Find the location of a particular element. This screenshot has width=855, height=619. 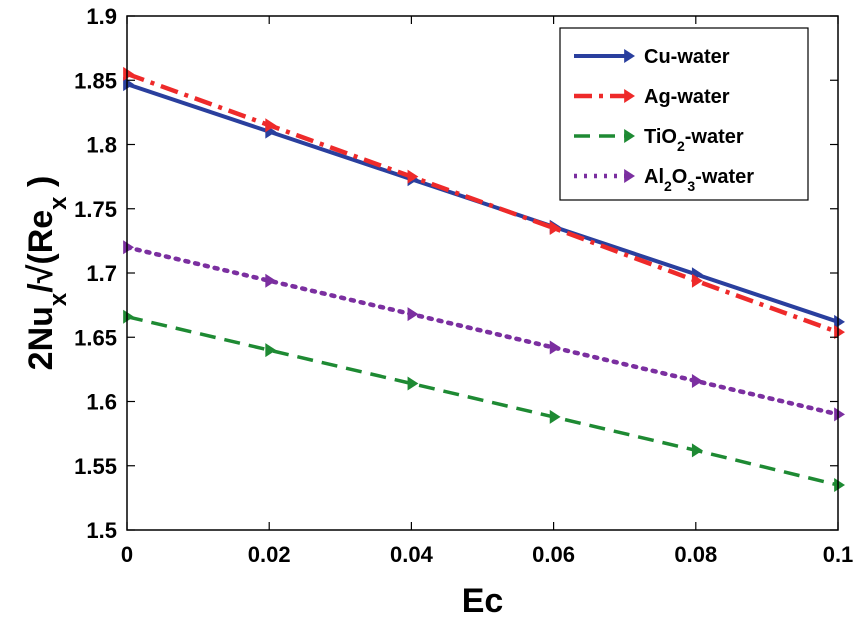

y-tick-label: 1.8 is located at coordinates (101, 145).